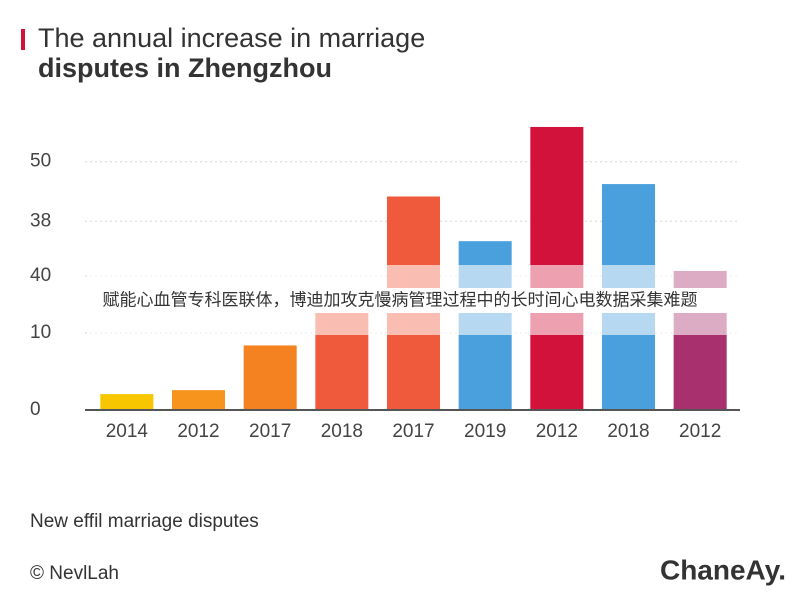  What do you see at coordinates (35, 409) in the screenshot?
I see `y-tick-label: 0` at bounding box center [35, 409].